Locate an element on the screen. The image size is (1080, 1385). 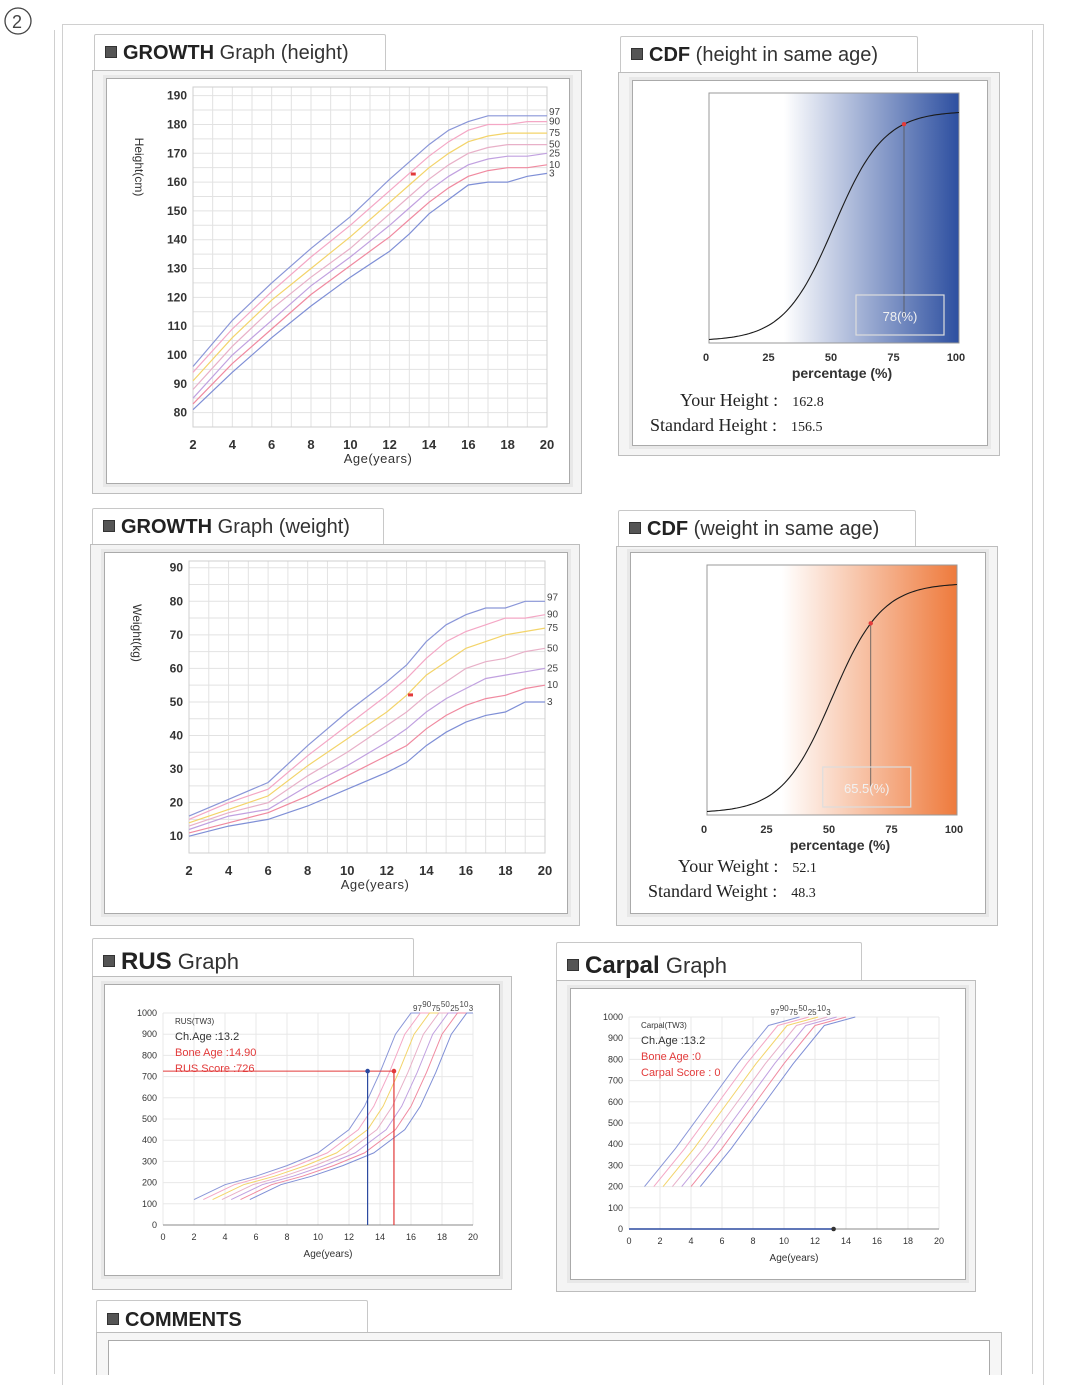
x-tick-label: 8 is located at coordinates (307, 870).